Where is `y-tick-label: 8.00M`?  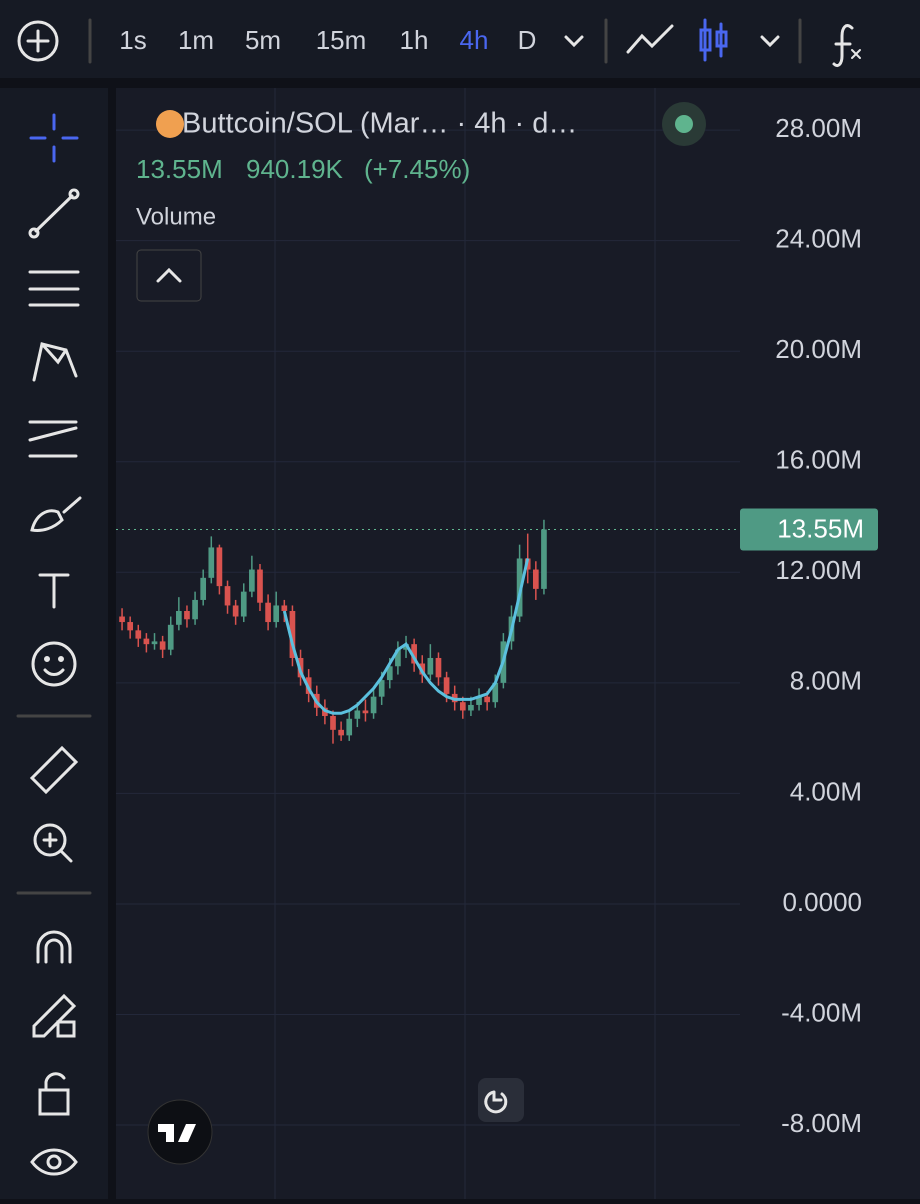
y-tick-label: 8.00M is located at coordinates (826, 681).